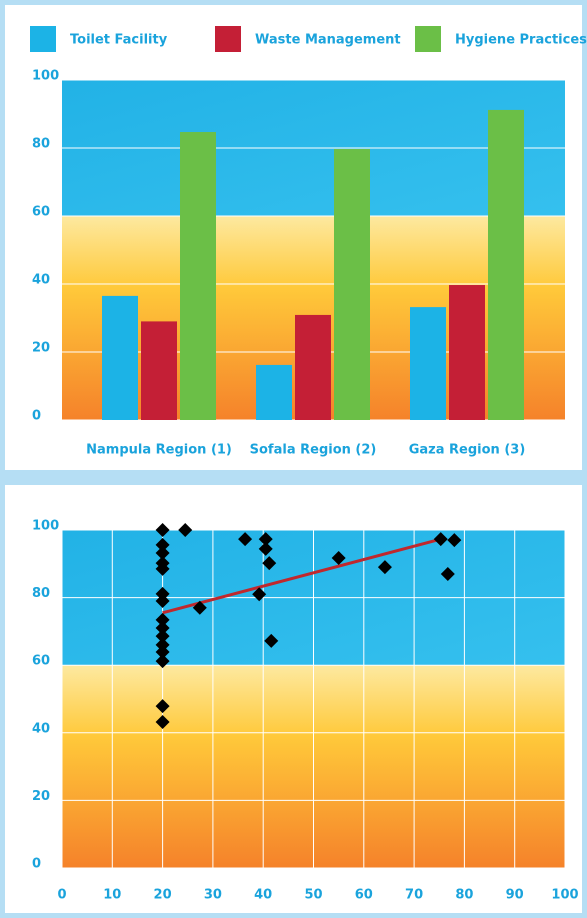  What do you see at coordinates (521, 40) in the screenshot?
I see `legend-label: Hygiene Practices` at bounding box center [521, 40].